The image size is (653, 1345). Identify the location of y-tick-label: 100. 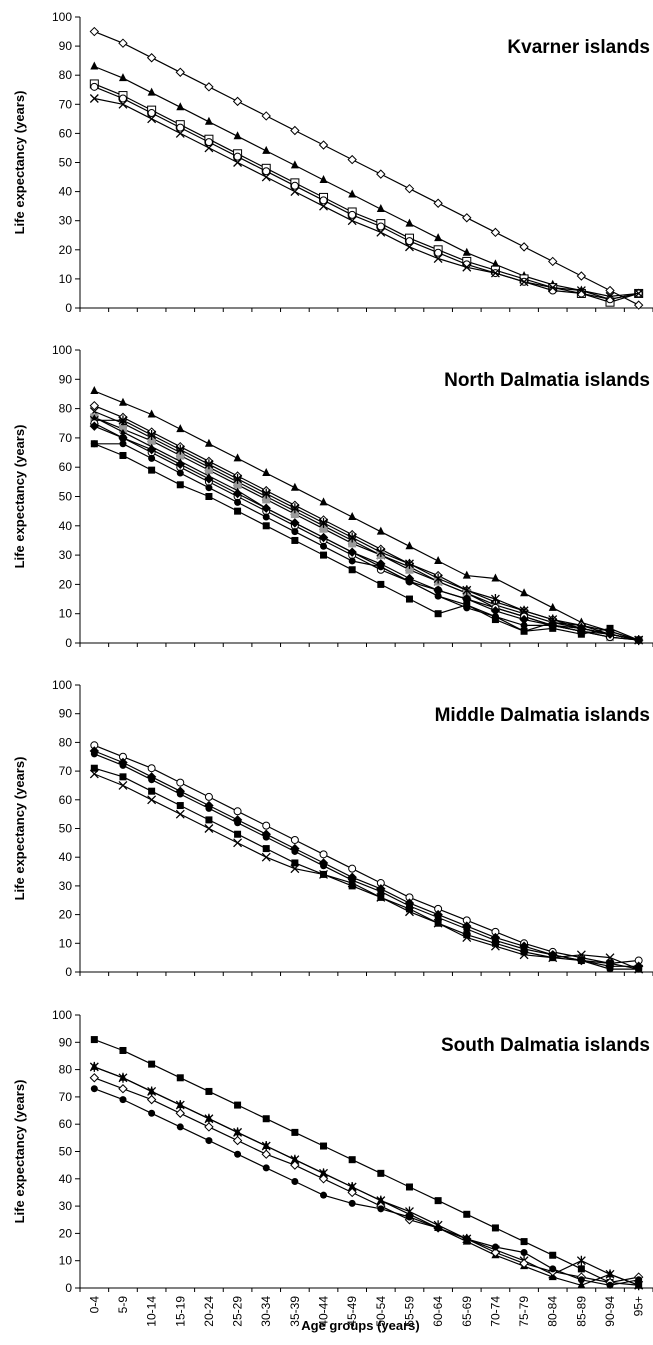
(62, 350).